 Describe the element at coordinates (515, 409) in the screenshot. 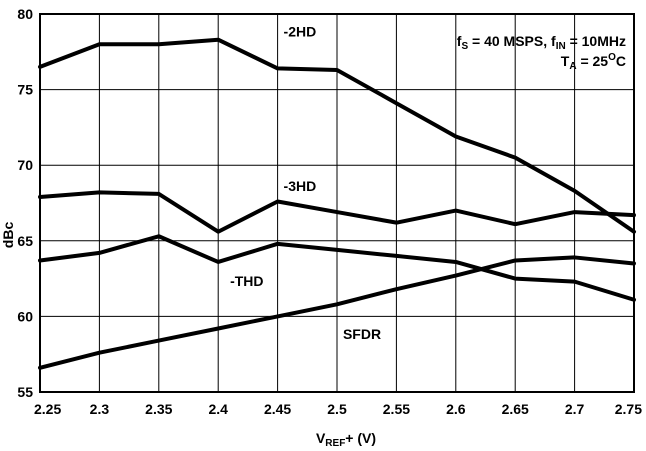

I see `x-tick-label: 2.65` at that location.